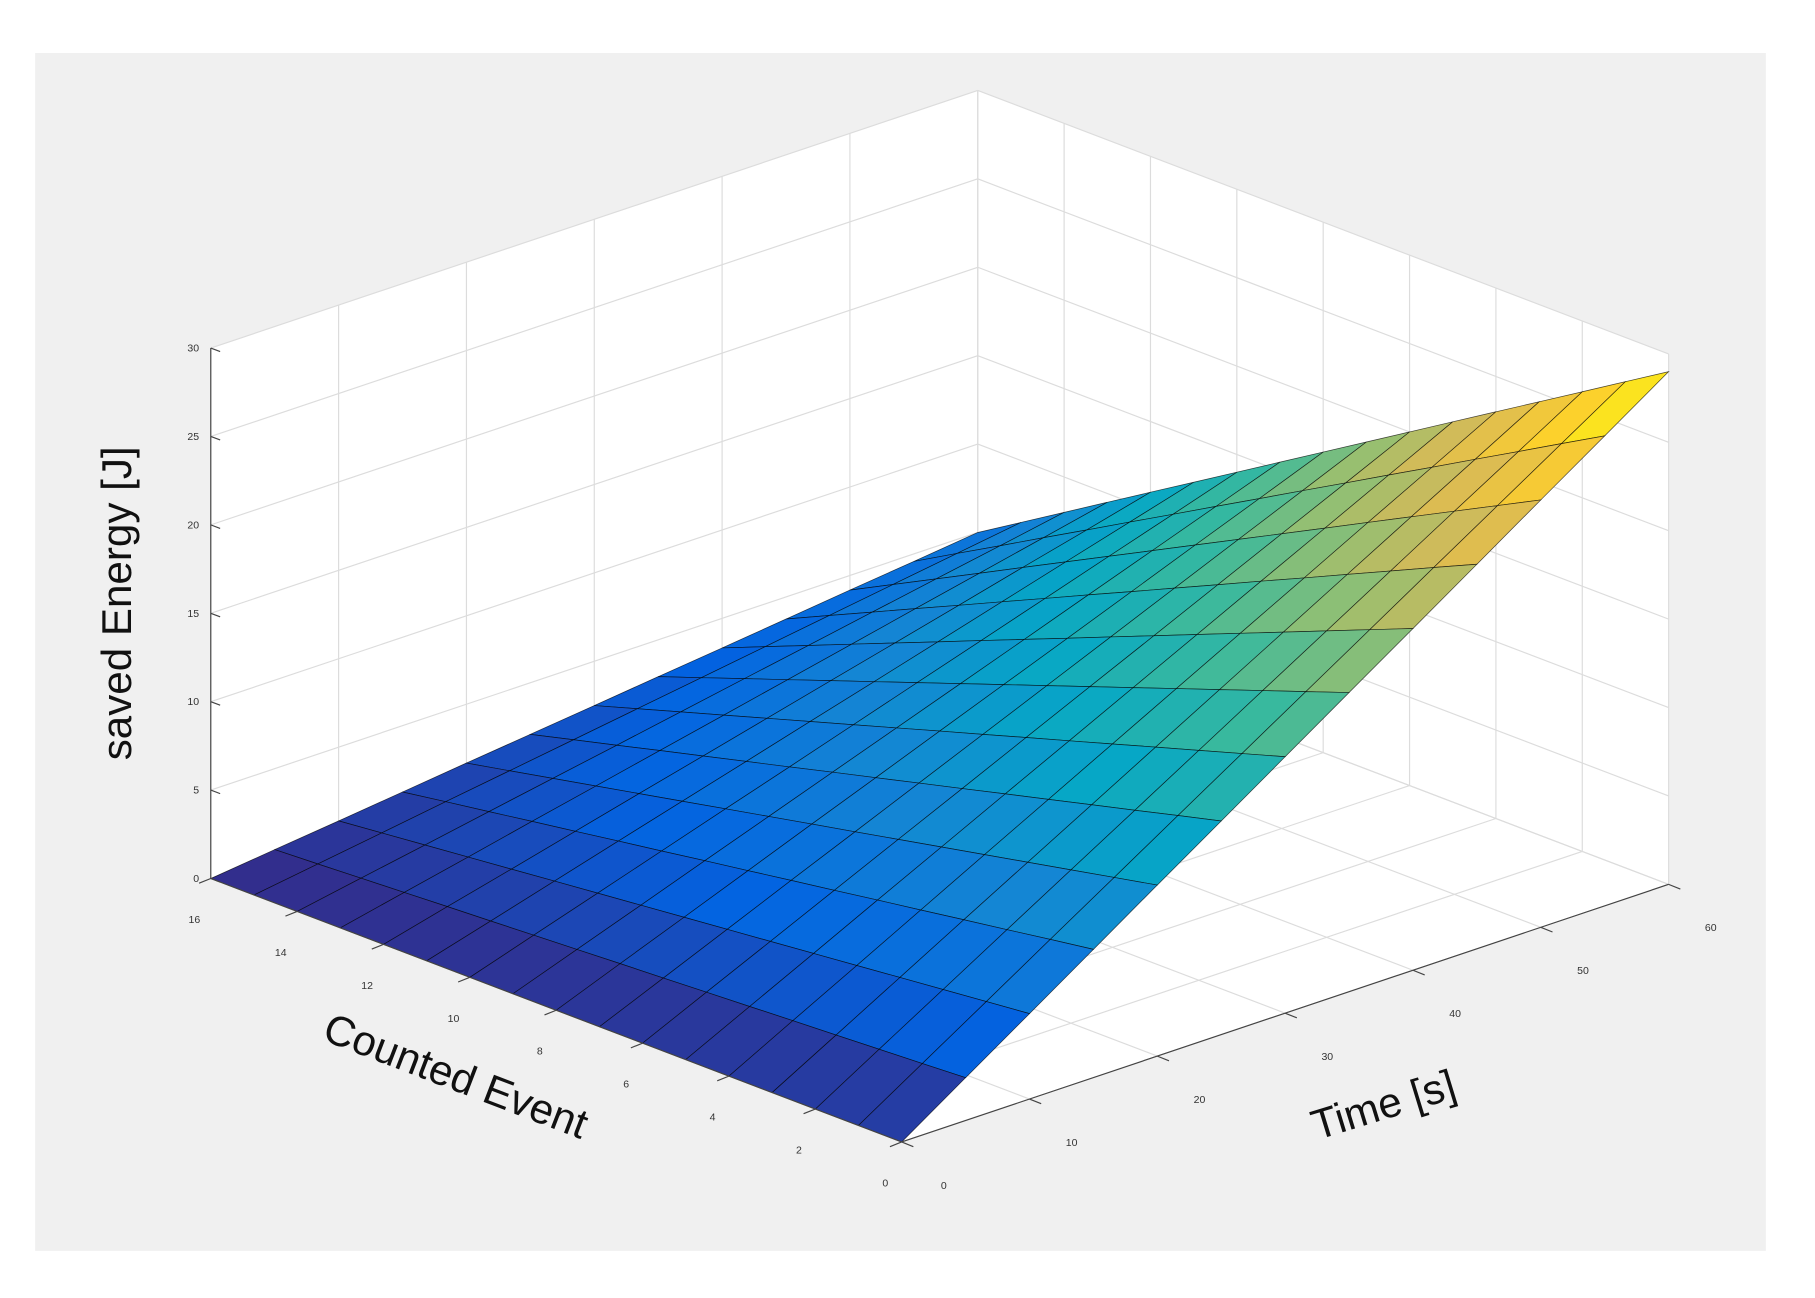 Image resolution: width=1815 pixels, height=1298 pixels. Describe the element at coordinates (367, 986) in the screenshot. I see `y-tick-label: 12` at that location.